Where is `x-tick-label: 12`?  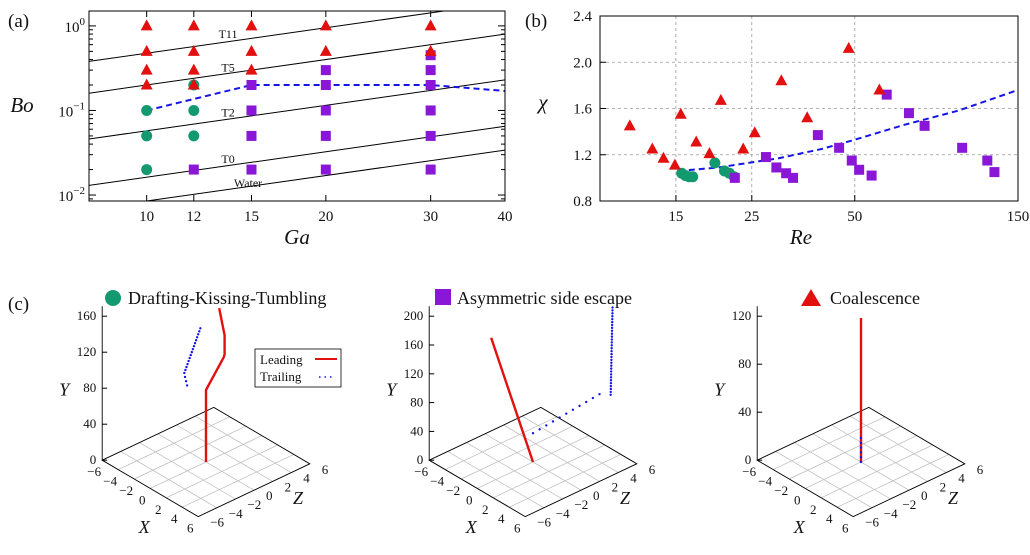 x-tick-label: 12 is located at coordinates (193, 217).